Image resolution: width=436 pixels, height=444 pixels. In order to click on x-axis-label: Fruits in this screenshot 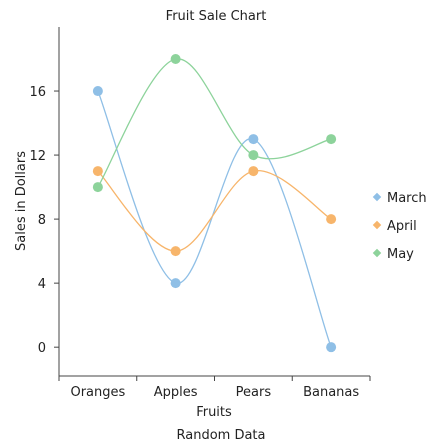, I will do `click(214, 412)`.